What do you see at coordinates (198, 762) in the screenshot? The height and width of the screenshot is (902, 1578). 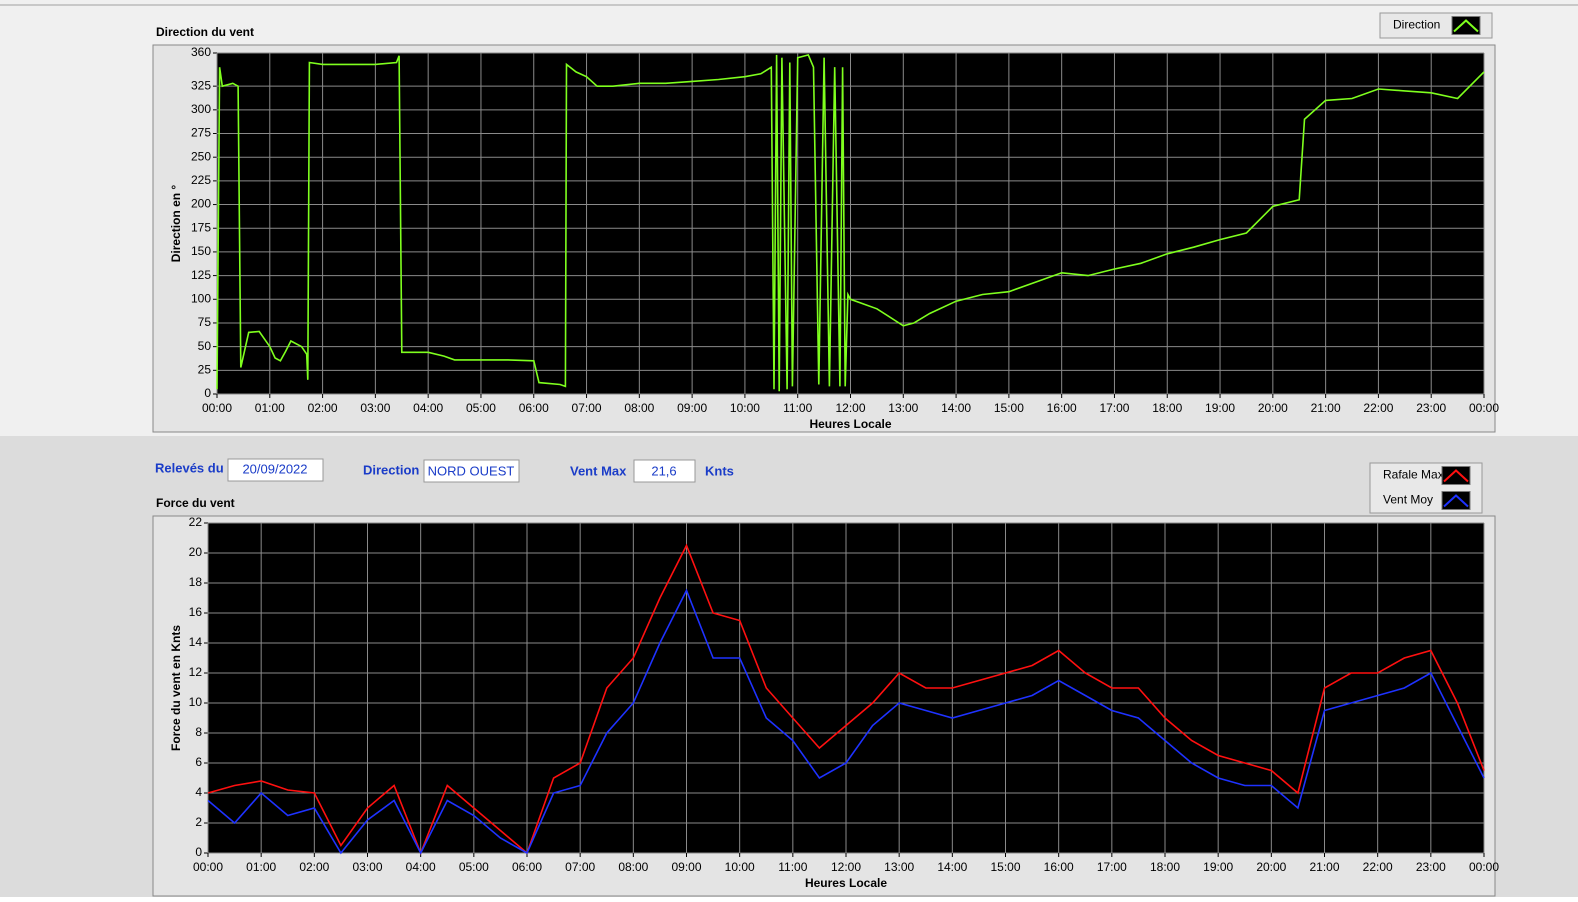 I see `y-tick-label: 6` at bounding box center [198, 762].